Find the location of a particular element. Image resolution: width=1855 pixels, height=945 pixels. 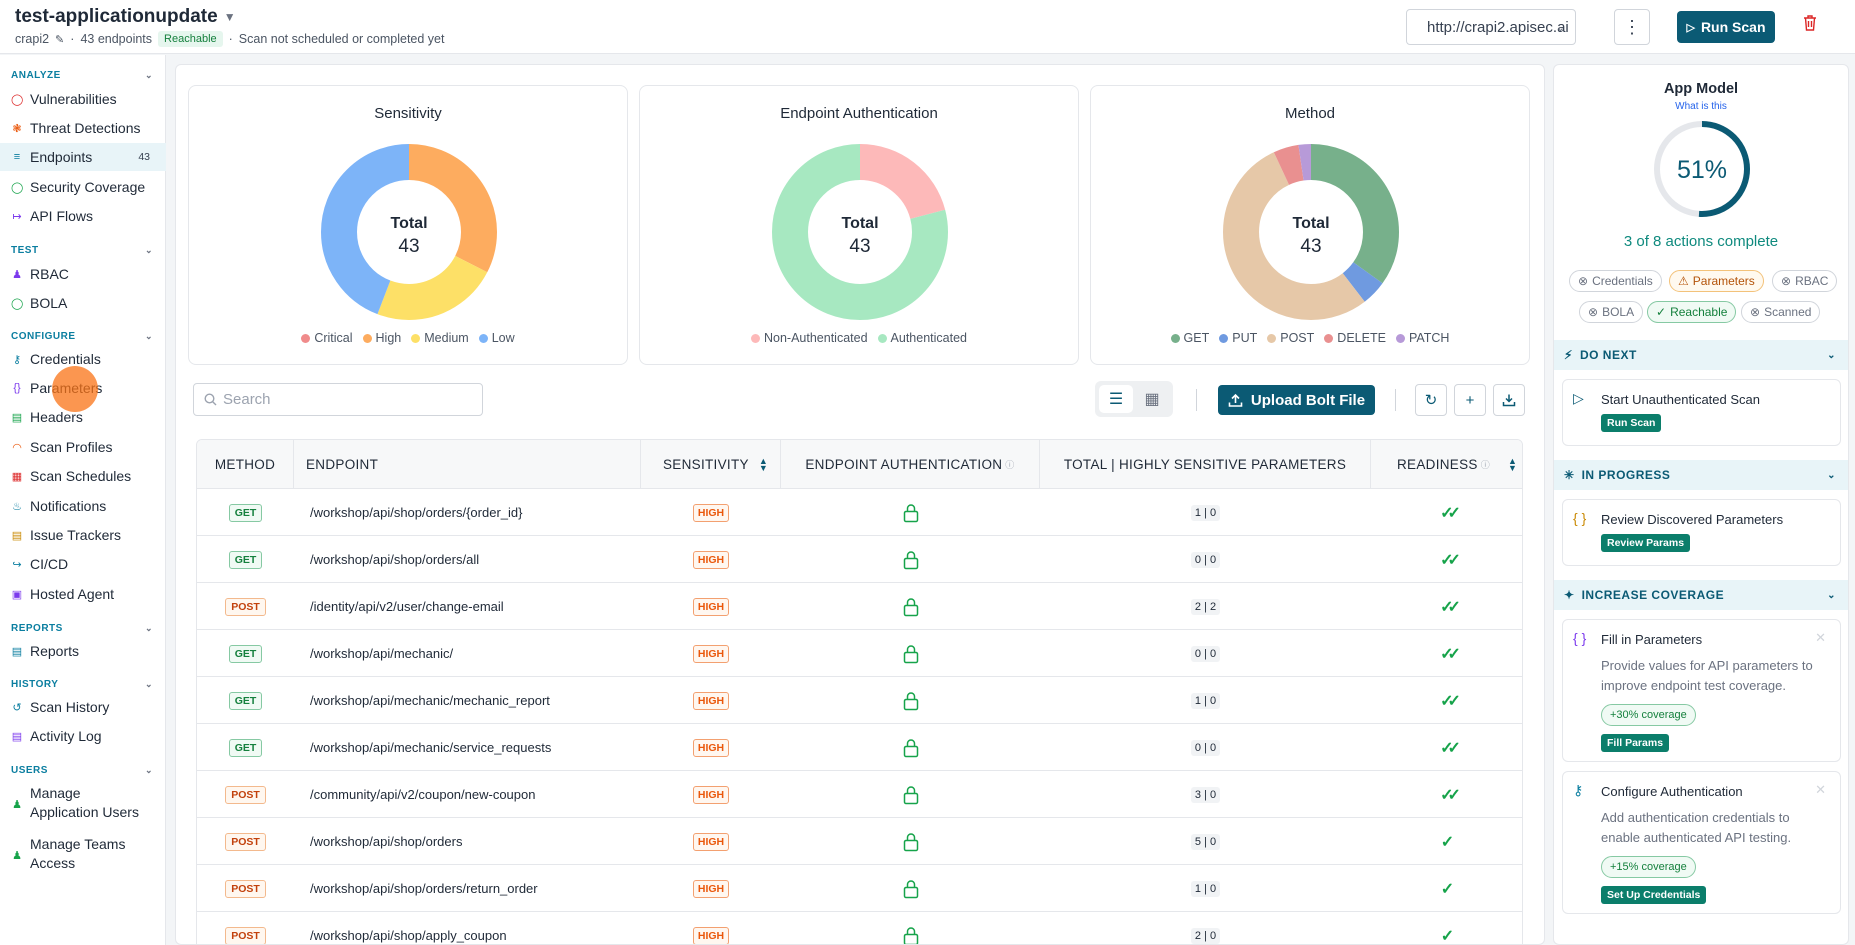

sidebar-item-security-coverage: ◯ Security Coverage is located at coordinates (78, 187).